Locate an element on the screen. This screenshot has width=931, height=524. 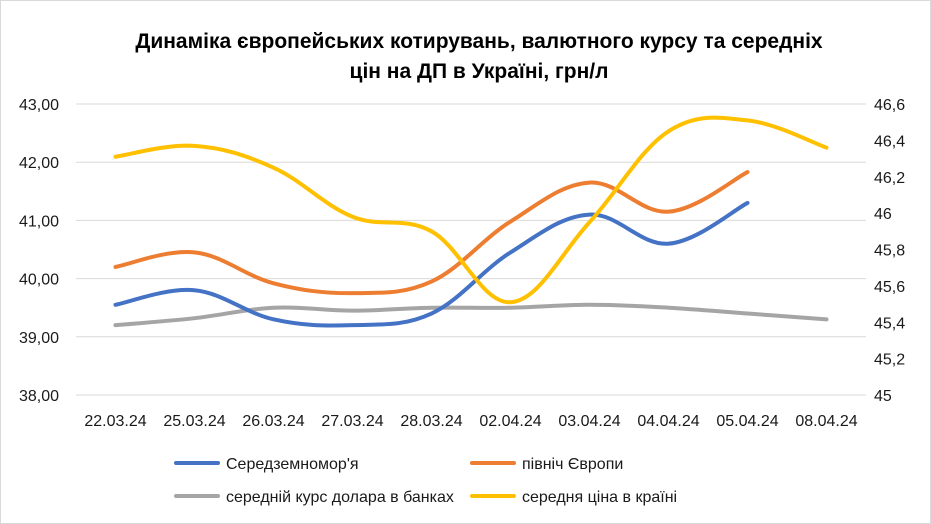
chart-title-line-2: цін на ДП в Україні, грн/л is located at coordinates (479, 71).